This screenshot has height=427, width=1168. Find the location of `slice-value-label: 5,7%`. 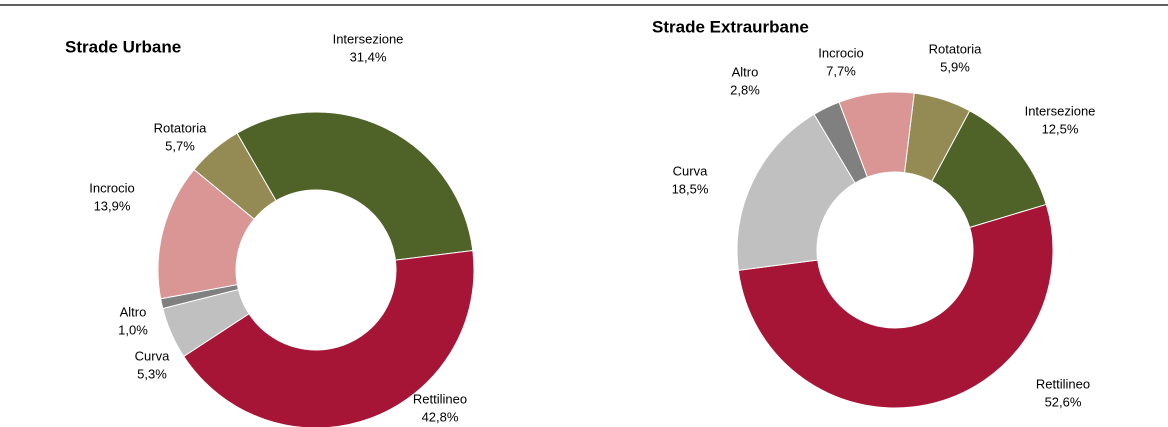

slice-value-label: 5,7% is located at coordinates (180, 145).